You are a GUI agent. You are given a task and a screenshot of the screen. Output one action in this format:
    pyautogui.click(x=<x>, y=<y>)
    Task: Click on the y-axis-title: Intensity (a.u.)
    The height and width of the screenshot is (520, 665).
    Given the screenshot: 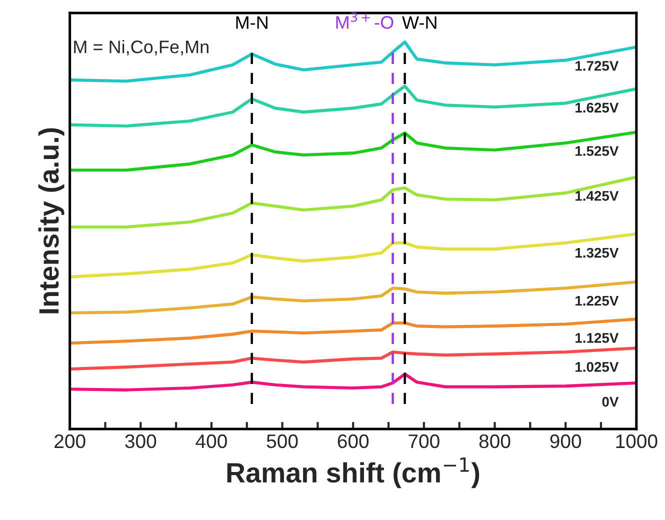 What is the action you would take?
    pyautogui.click(x=51, y=221)
    